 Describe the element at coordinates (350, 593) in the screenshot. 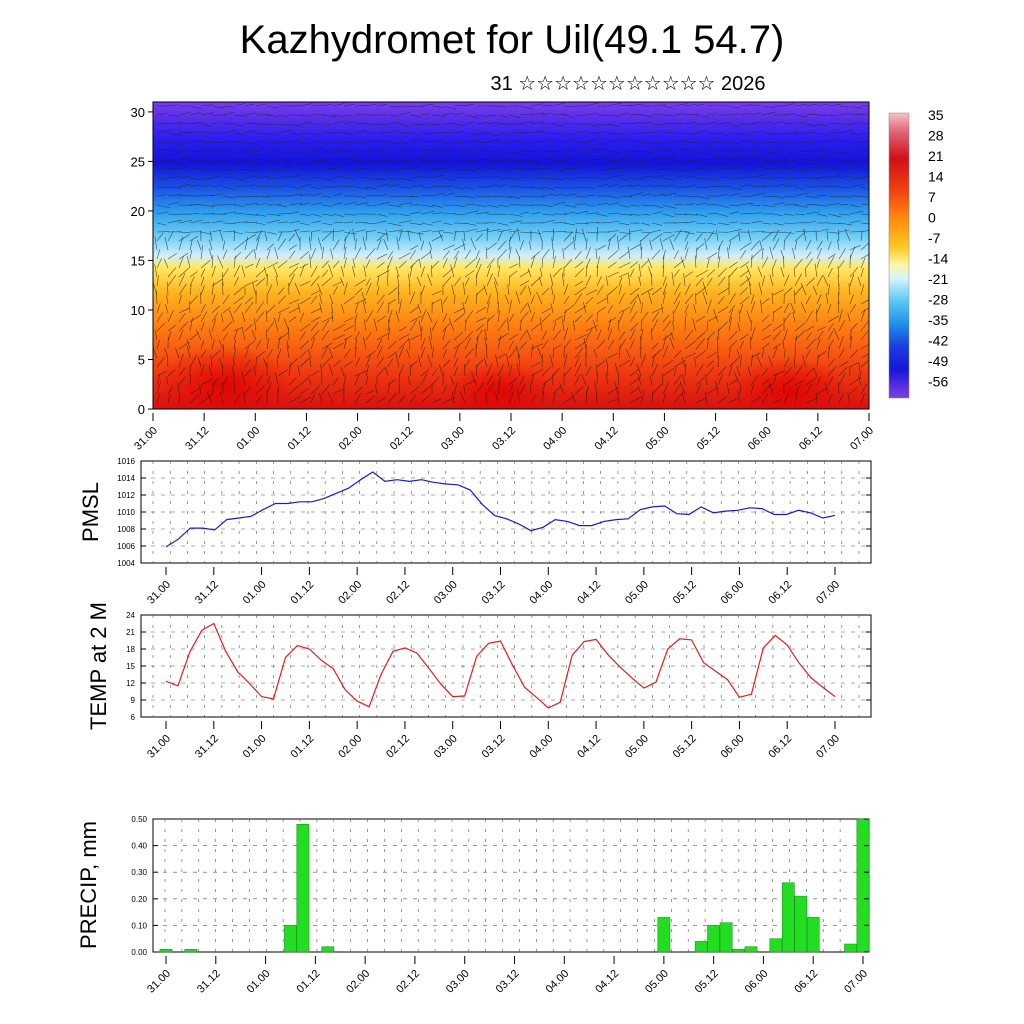

I see `pmsl-x-tick-label: 02.00` at that location.